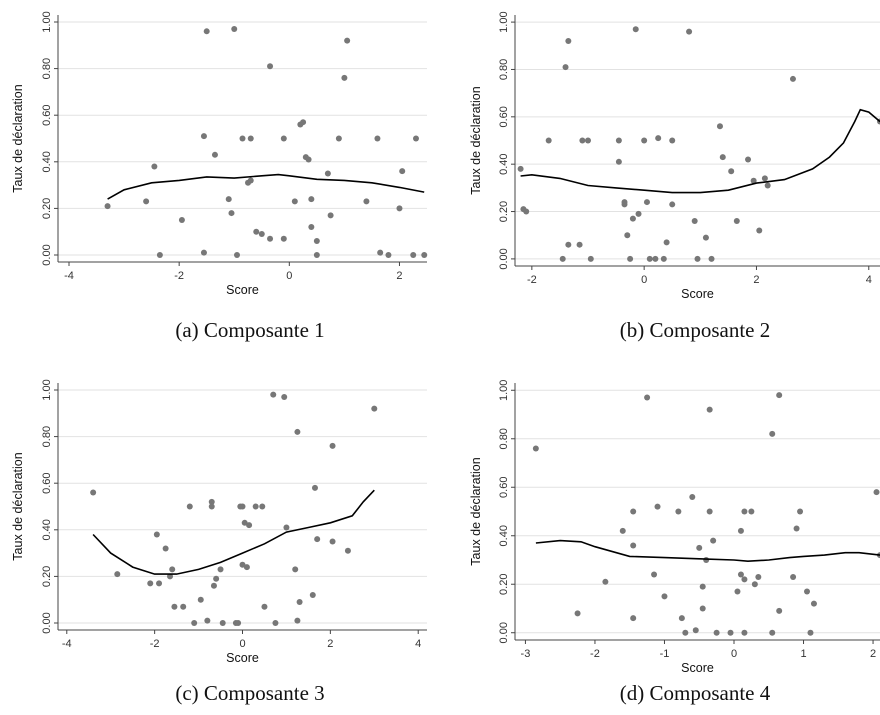 This screenshot has height=715, width=880. Describe the element at coordinates (504, 21) in the screenshot. I see `y-tick-label: 1.00` at that location.